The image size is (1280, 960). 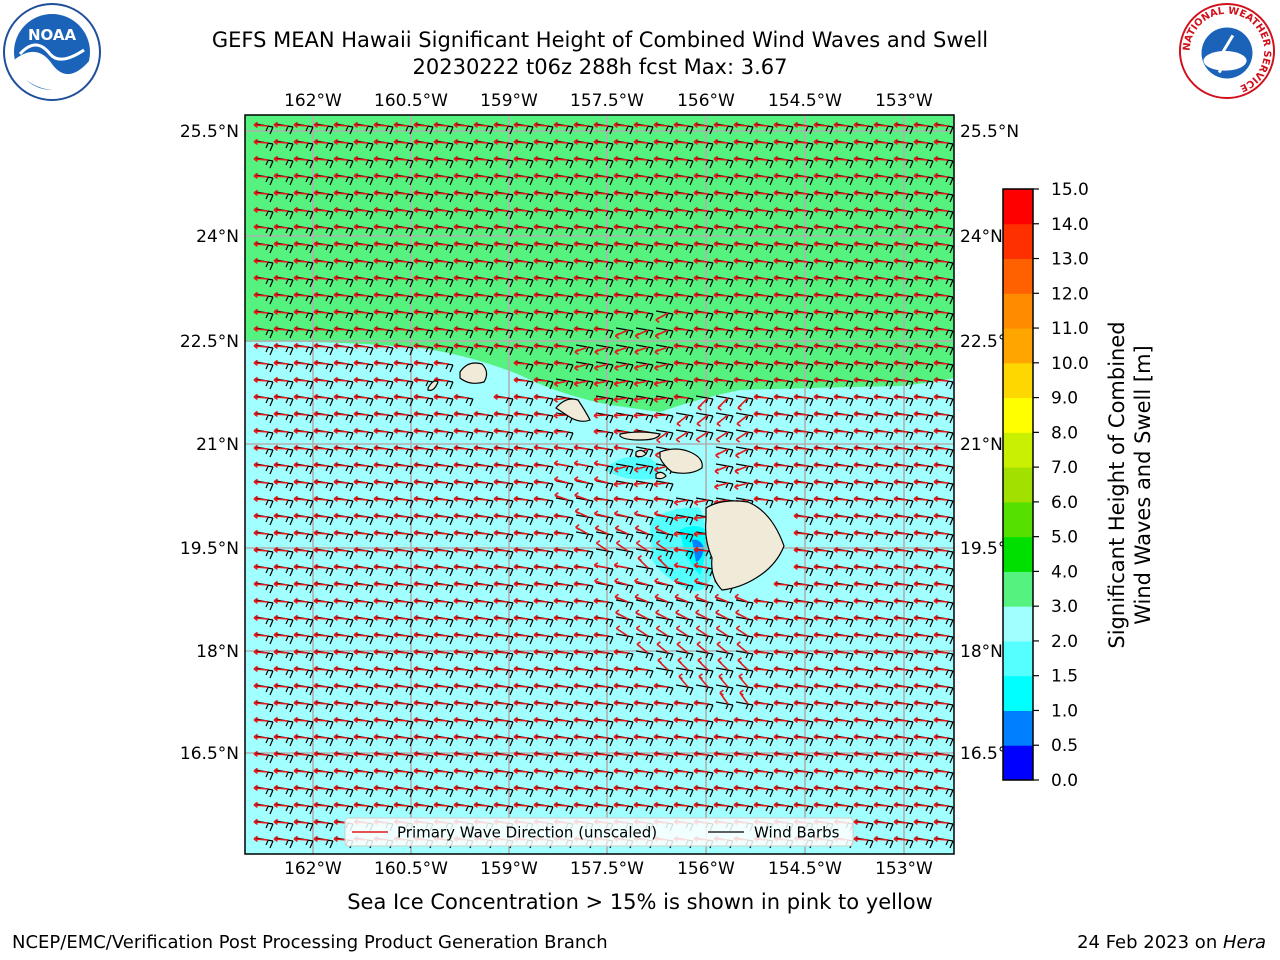 I want to click on lon-label-bottom: 162°W, so click(x=313, y=869).